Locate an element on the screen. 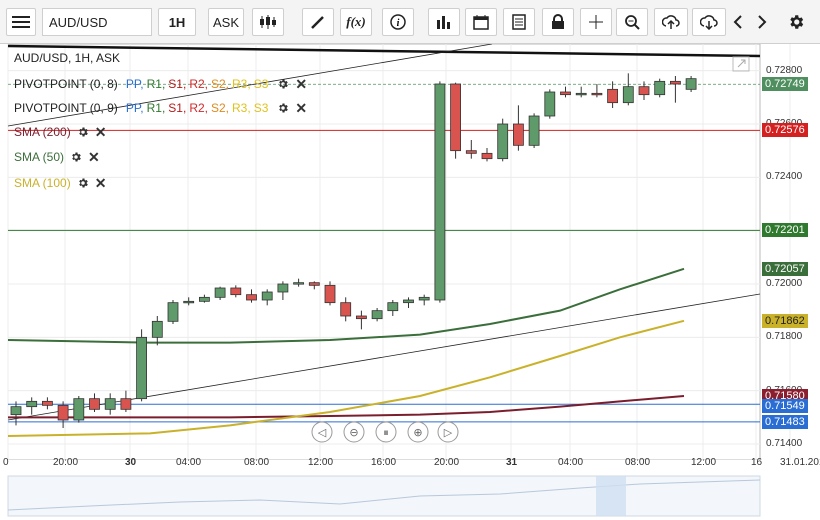 The width and height of the screenshot is (820, 520). legend-pivot-9: PIVOTPOINT (0, 9) PP, R1, S1, R2, S2, R3, S3 ✕ is located at coordinates (160, 108).